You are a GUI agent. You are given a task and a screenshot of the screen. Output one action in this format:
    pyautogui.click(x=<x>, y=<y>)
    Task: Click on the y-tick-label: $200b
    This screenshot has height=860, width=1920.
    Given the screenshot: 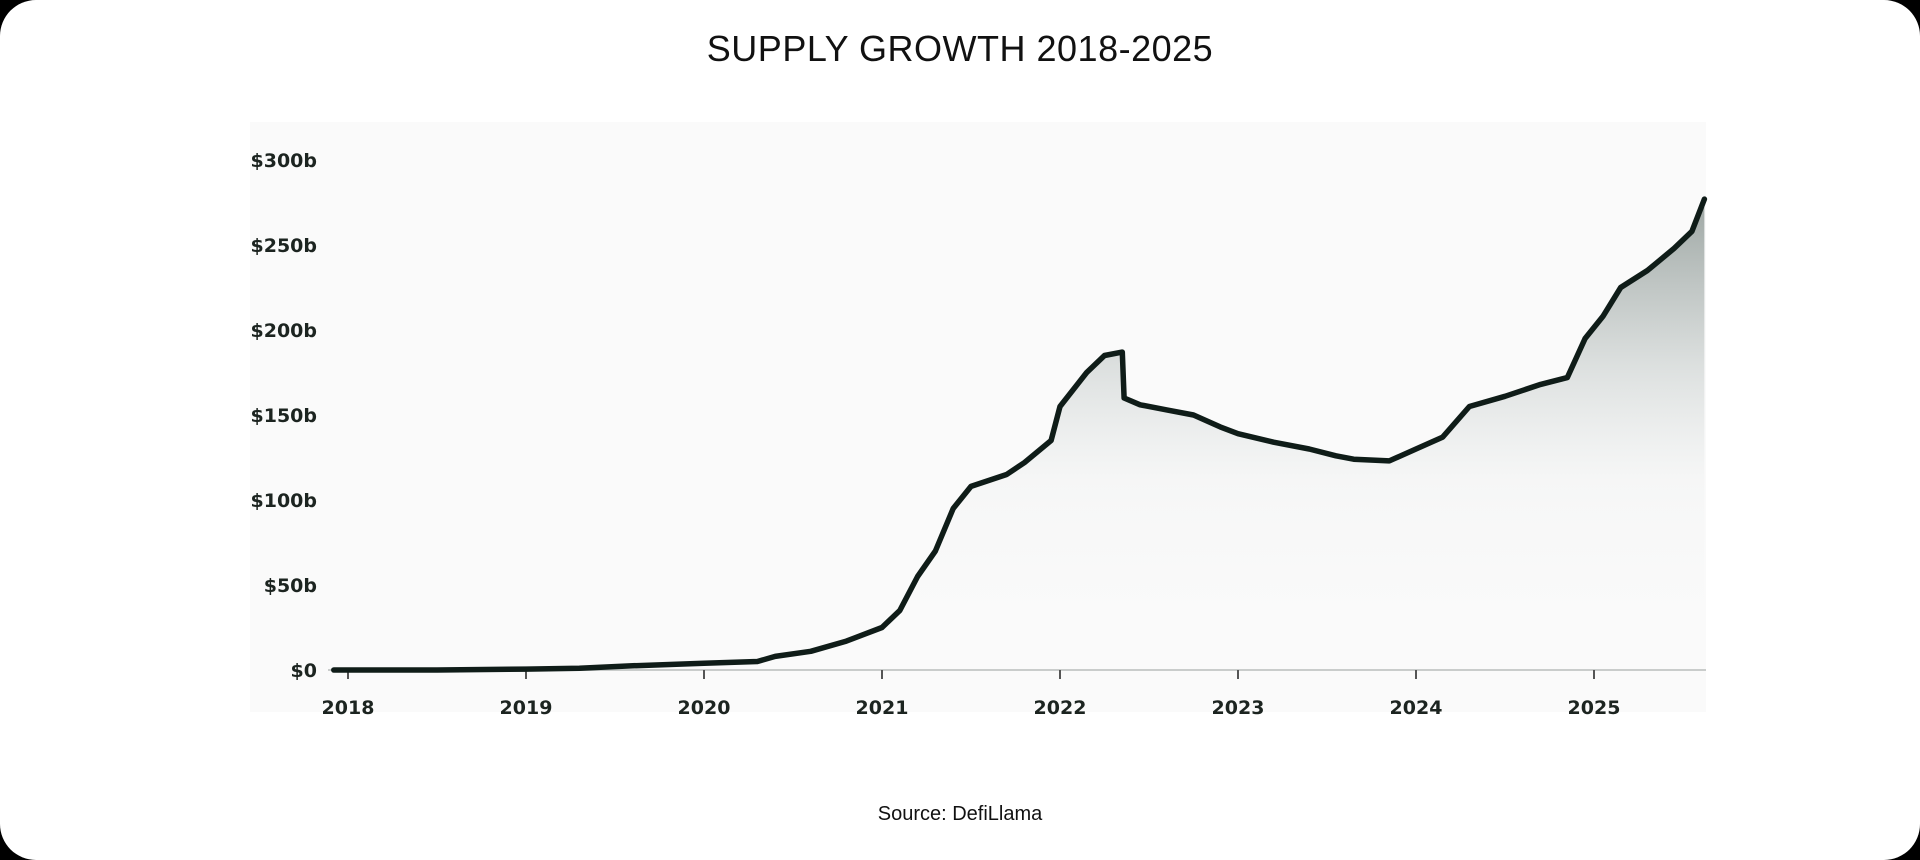 What is the action you would take?
    pyautogui.click(x=284, y=331)
    